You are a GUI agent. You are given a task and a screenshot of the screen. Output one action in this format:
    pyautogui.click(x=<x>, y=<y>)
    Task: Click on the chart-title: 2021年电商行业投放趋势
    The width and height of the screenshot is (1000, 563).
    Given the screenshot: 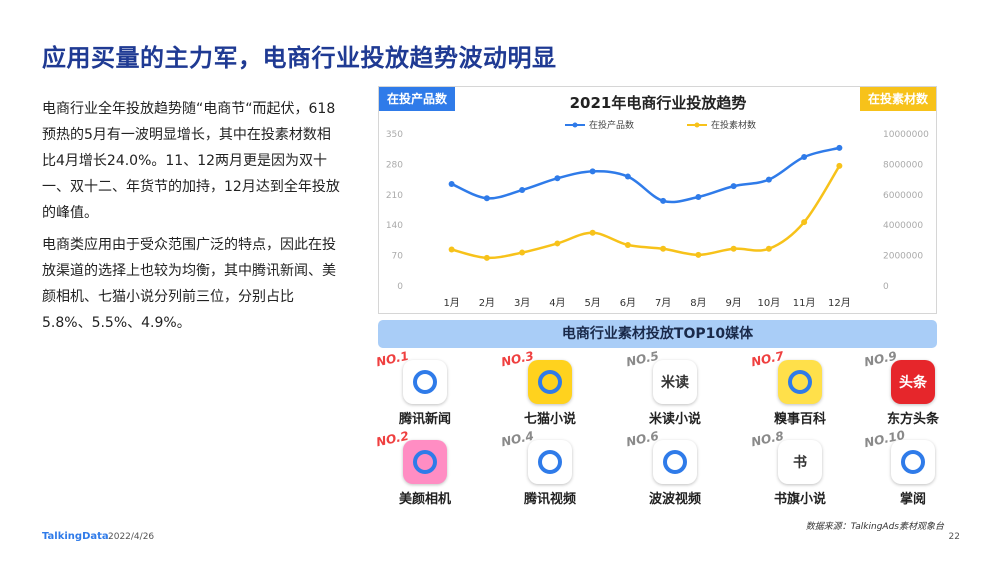 What is the action you would take?
    pyautogui.click(x=658, y=103)
    